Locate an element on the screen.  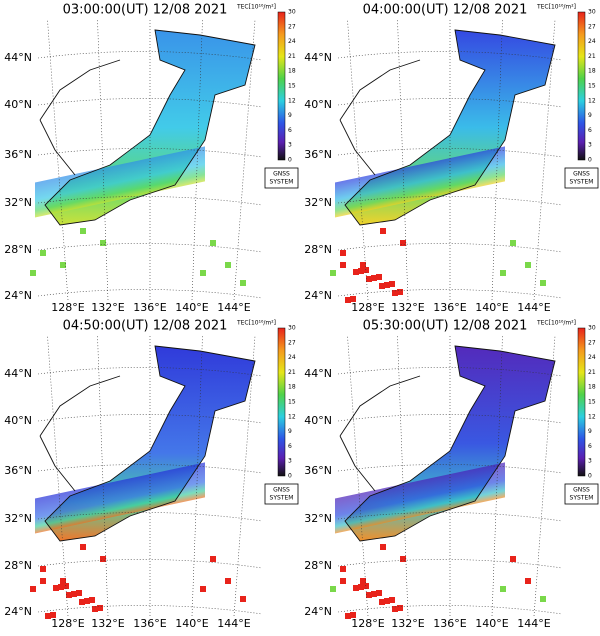
colorbar-tick: 9 is located at coordinates (290, 115).